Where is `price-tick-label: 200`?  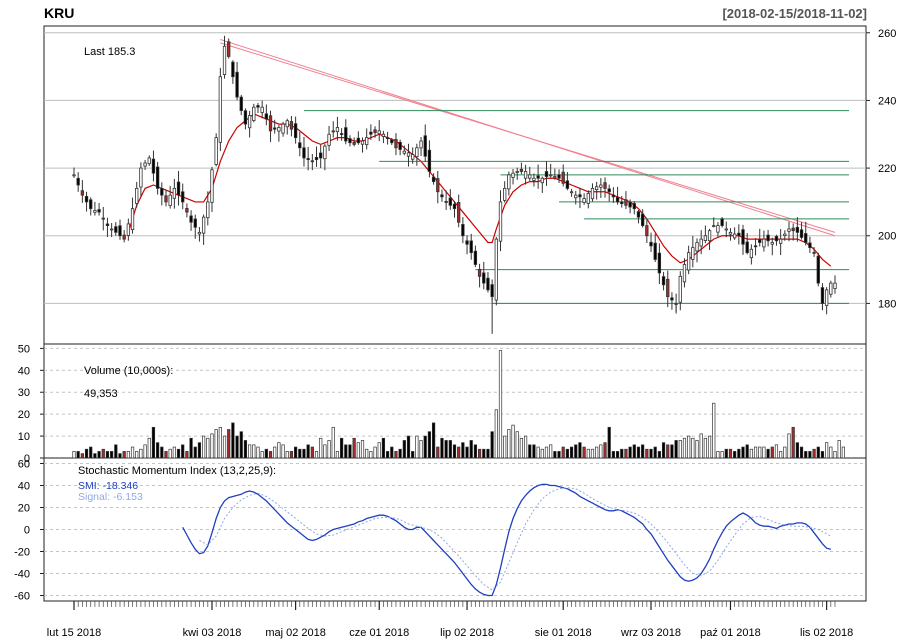
price-tick-label: 200 is located at coordinates (887, 237).